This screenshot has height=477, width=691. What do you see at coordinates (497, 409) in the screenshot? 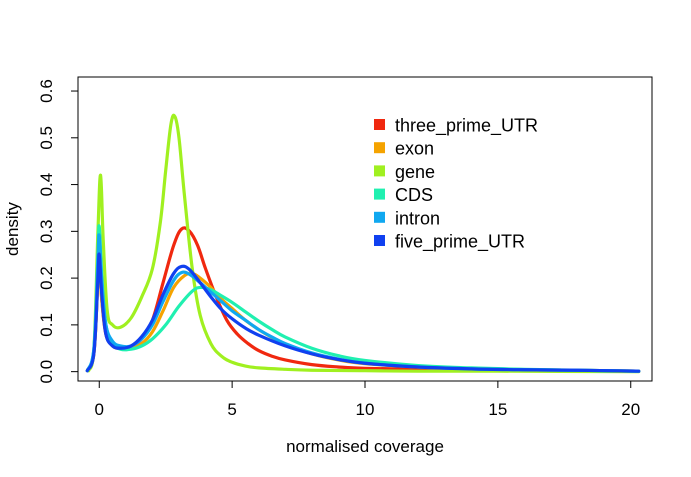
I see `x-tick-label: 15` at bounding box center [497, 409].